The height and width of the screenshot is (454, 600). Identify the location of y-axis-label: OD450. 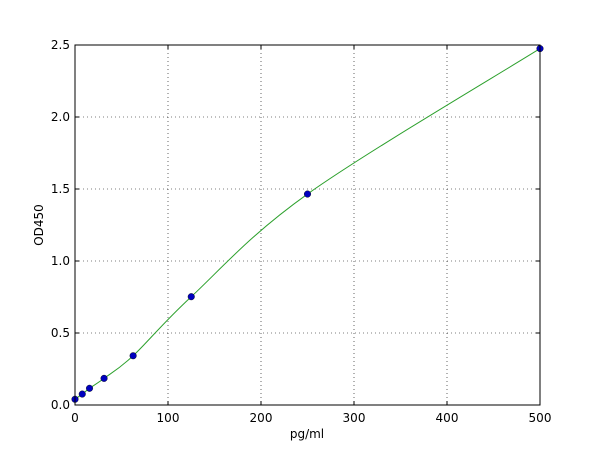
(39, 225).